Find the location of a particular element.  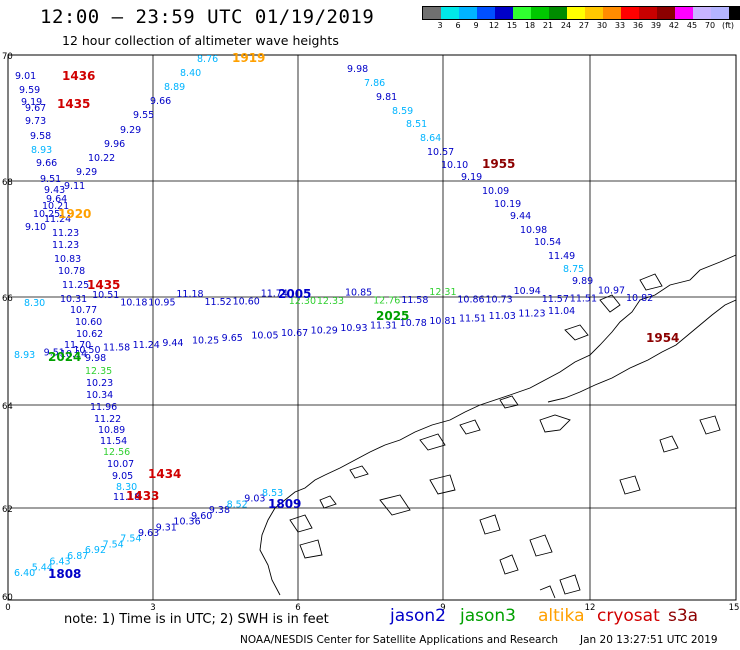

pass-time-label: 2024 is located at coordinates (64, 357).